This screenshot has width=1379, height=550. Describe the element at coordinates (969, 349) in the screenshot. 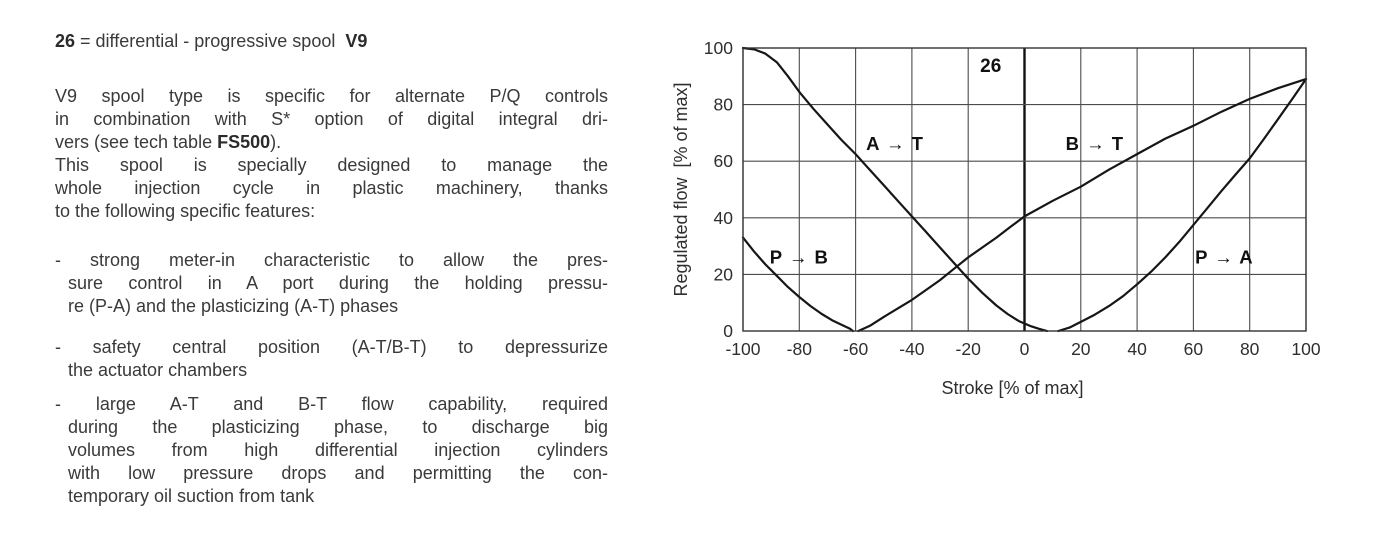

I see `x-tick-label: -20` at that location.